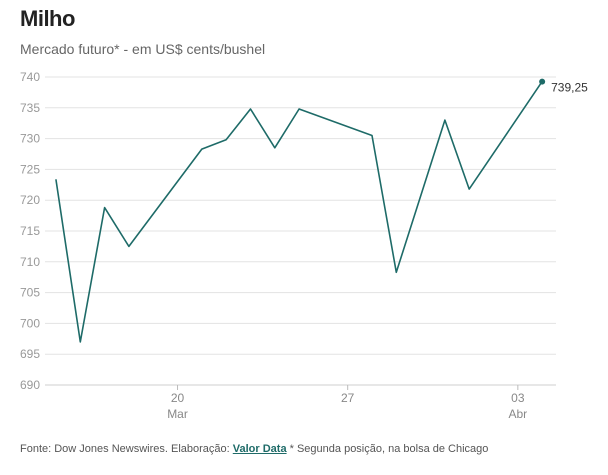 The image size is (608, 475). Describe the element at coordinates (143, 49) in the screenshot. I see `chart-subtitle: Mercado futuro* - em US$ cents/bushel` at that location.